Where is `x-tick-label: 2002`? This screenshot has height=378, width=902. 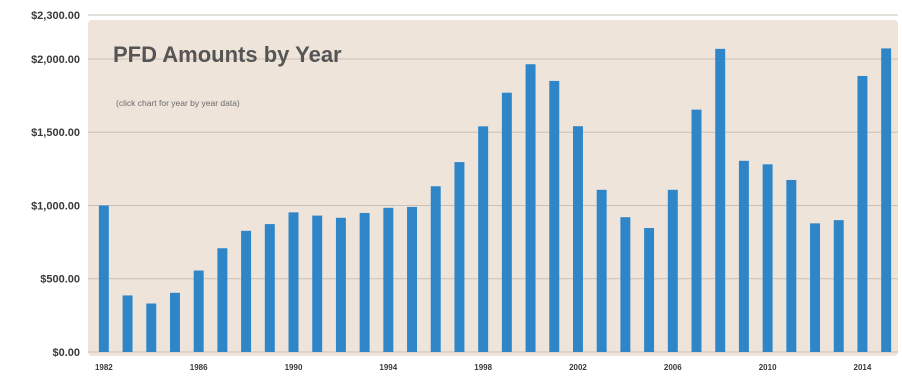 x-tick-label: 2002 is located at coordinates (578, 367).